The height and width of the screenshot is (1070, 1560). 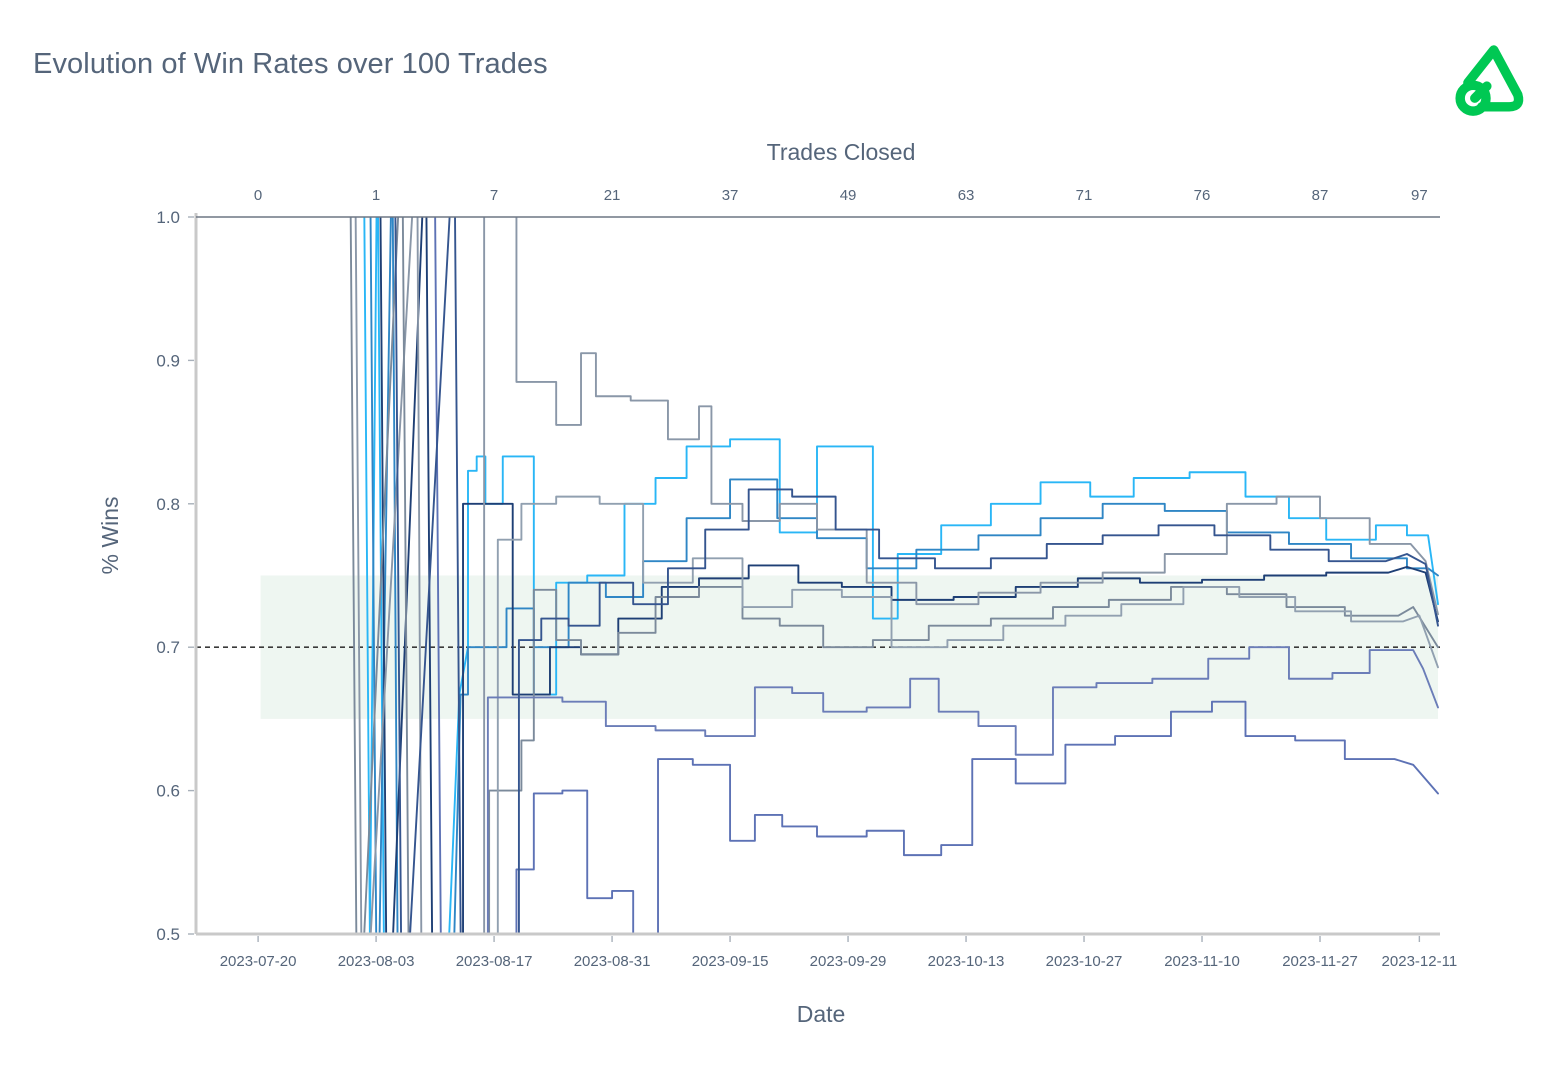 What do you see at coordinates (376, 961) in the screenshot?
I see `x-tick-label: 2023-08-03` at bounding box center [376, 961].